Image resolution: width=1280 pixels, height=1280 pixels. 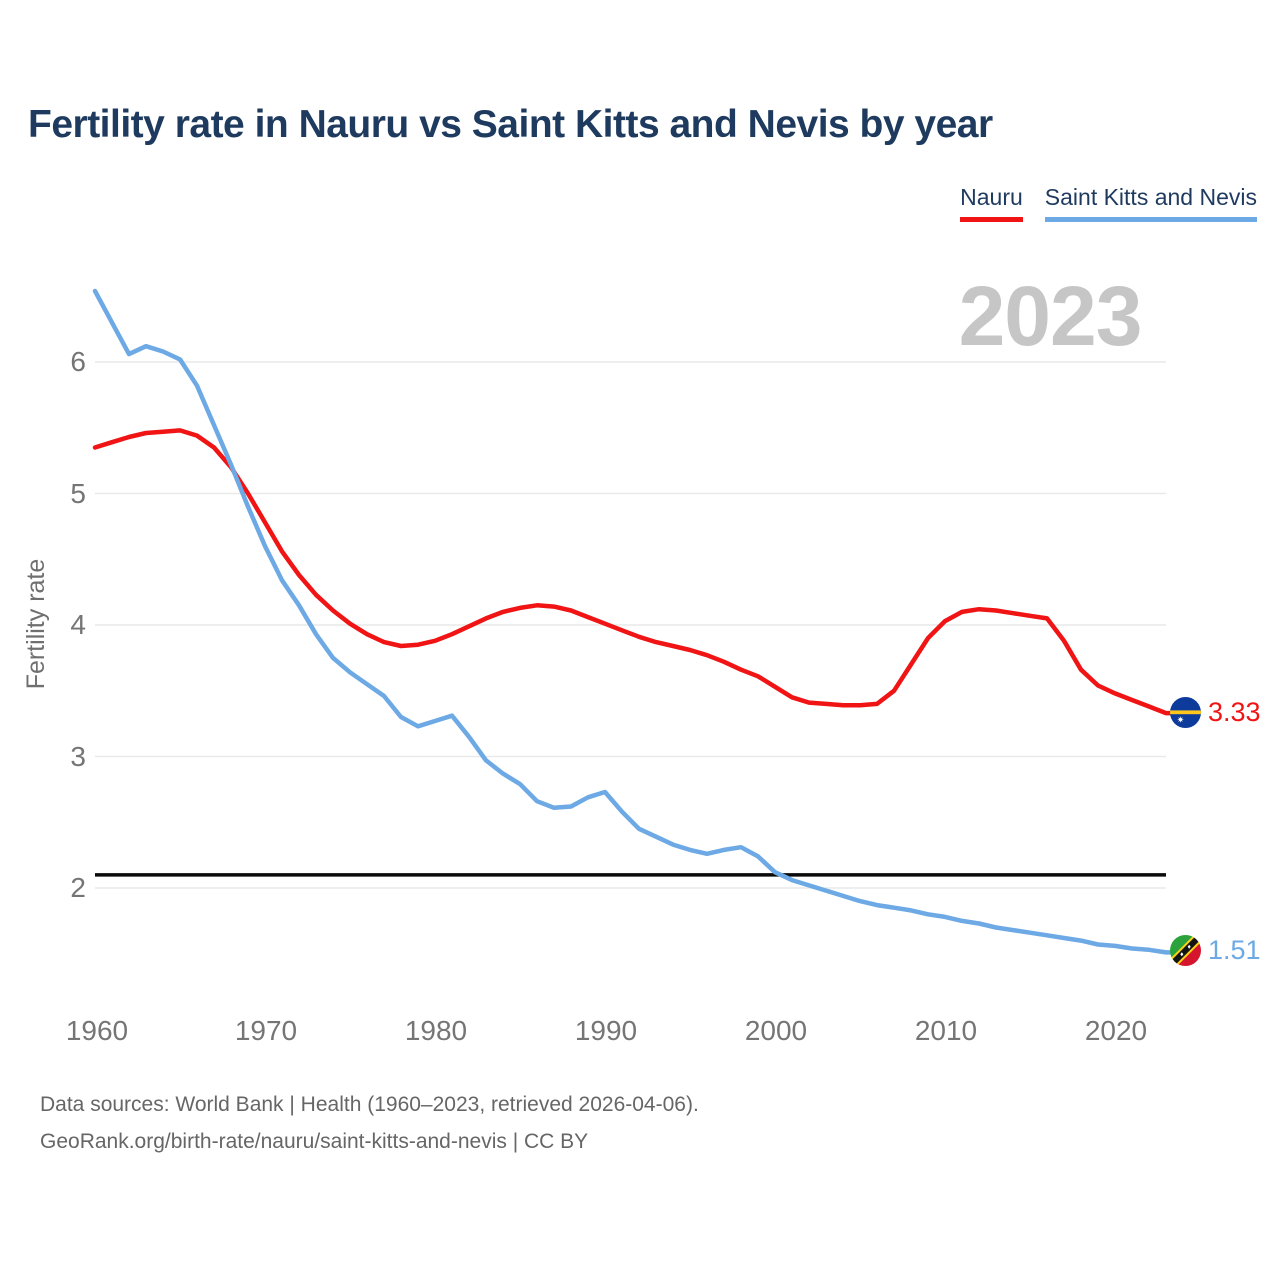 I want to click on y-tick-4: 4, so click(x=78, y=624).